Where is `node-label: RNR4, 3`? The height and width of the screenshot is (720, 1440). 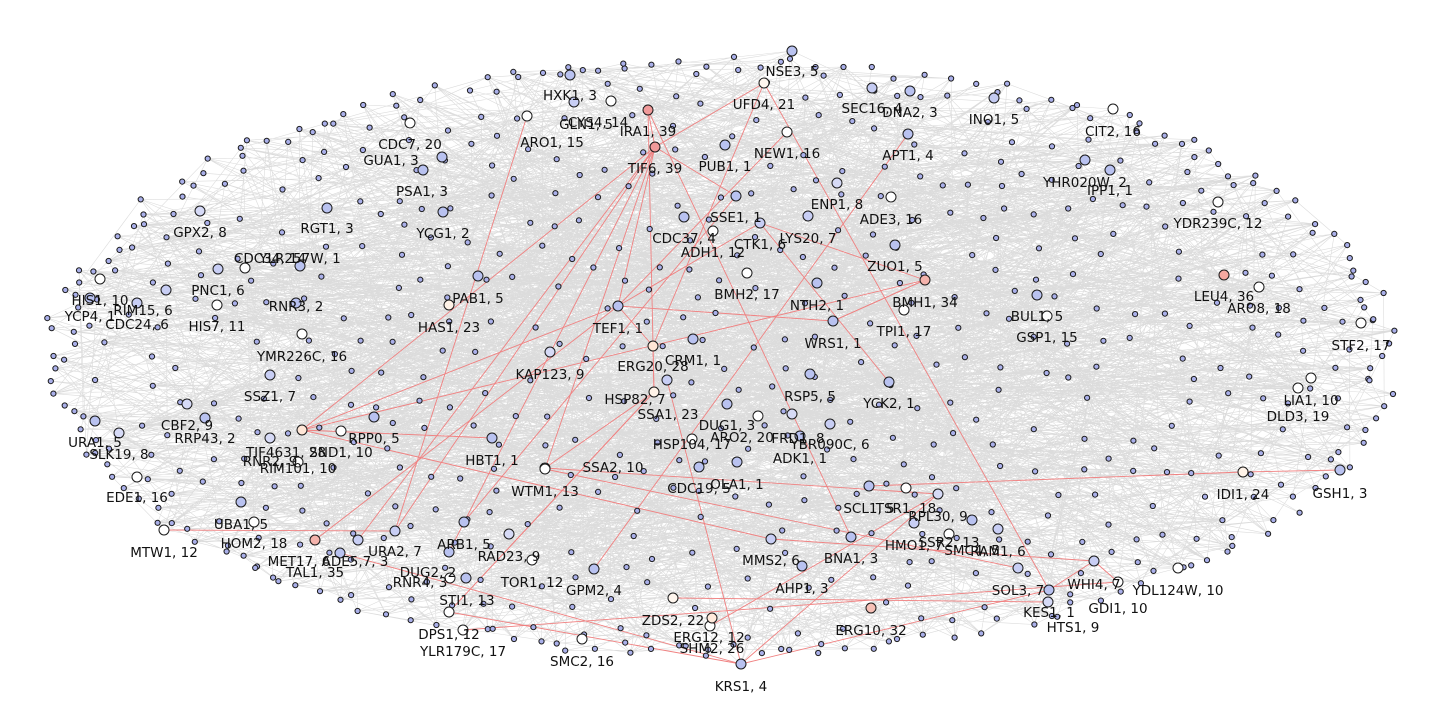
node-label: RNR4, 3 is located at coordinates (420, 583).